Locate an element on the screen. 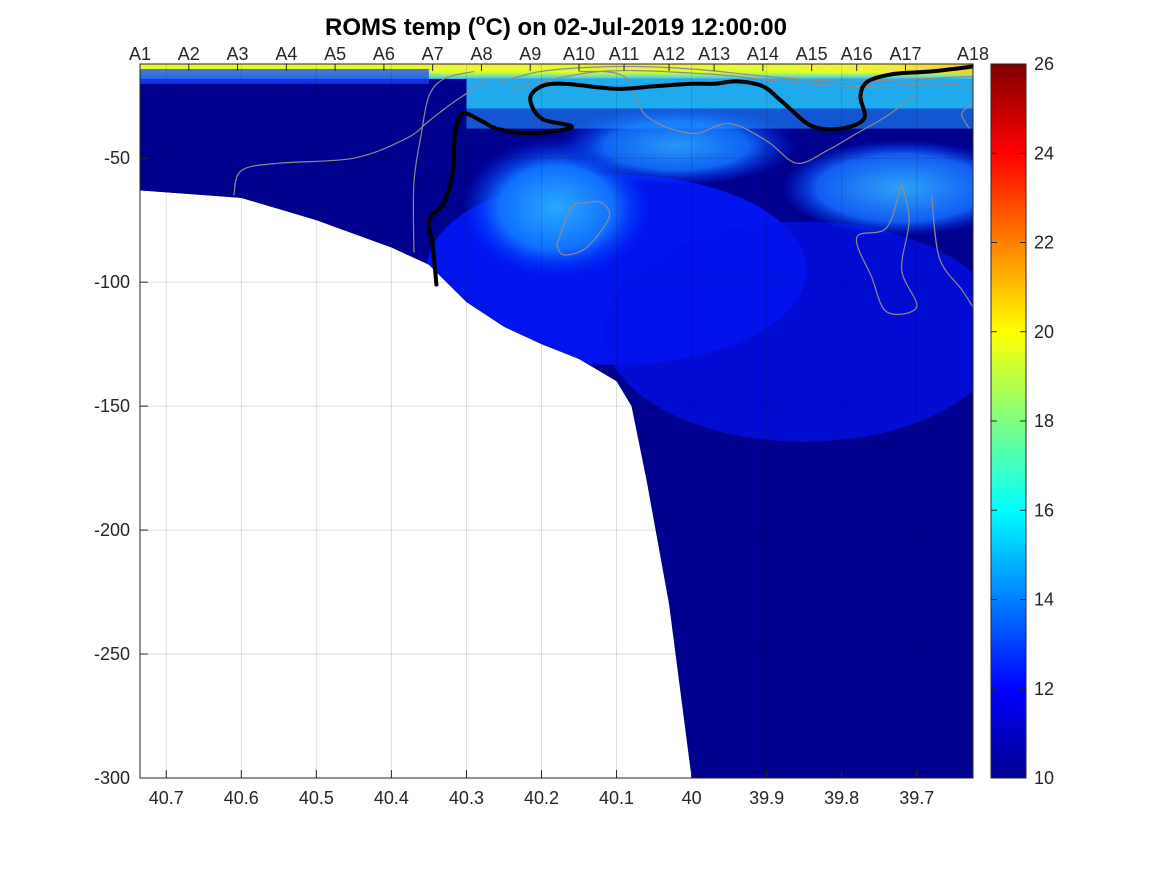 The width and height of the screenshot is (1167, 875). title-unit-superscript: o is located at coordinates (481, 20).